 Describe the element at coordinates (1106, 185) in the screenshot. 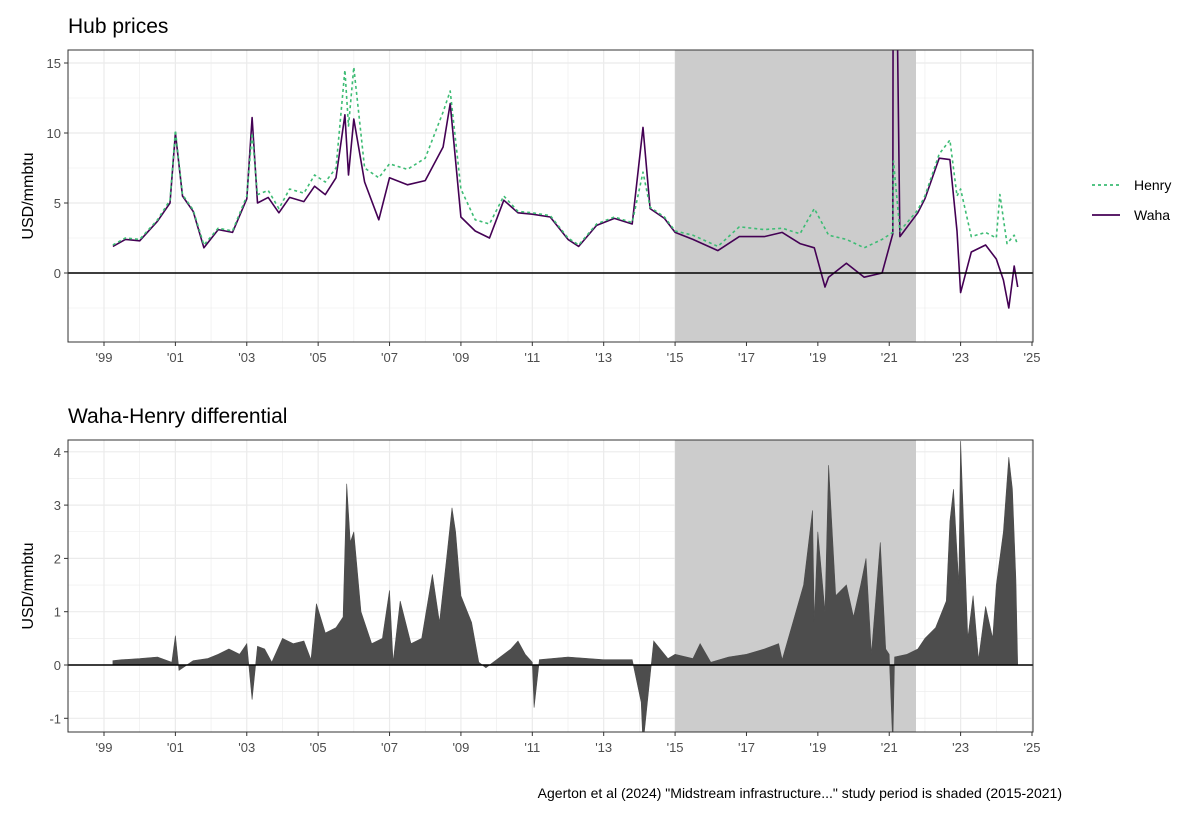

I see `legend-key-henry-icon` at that location.